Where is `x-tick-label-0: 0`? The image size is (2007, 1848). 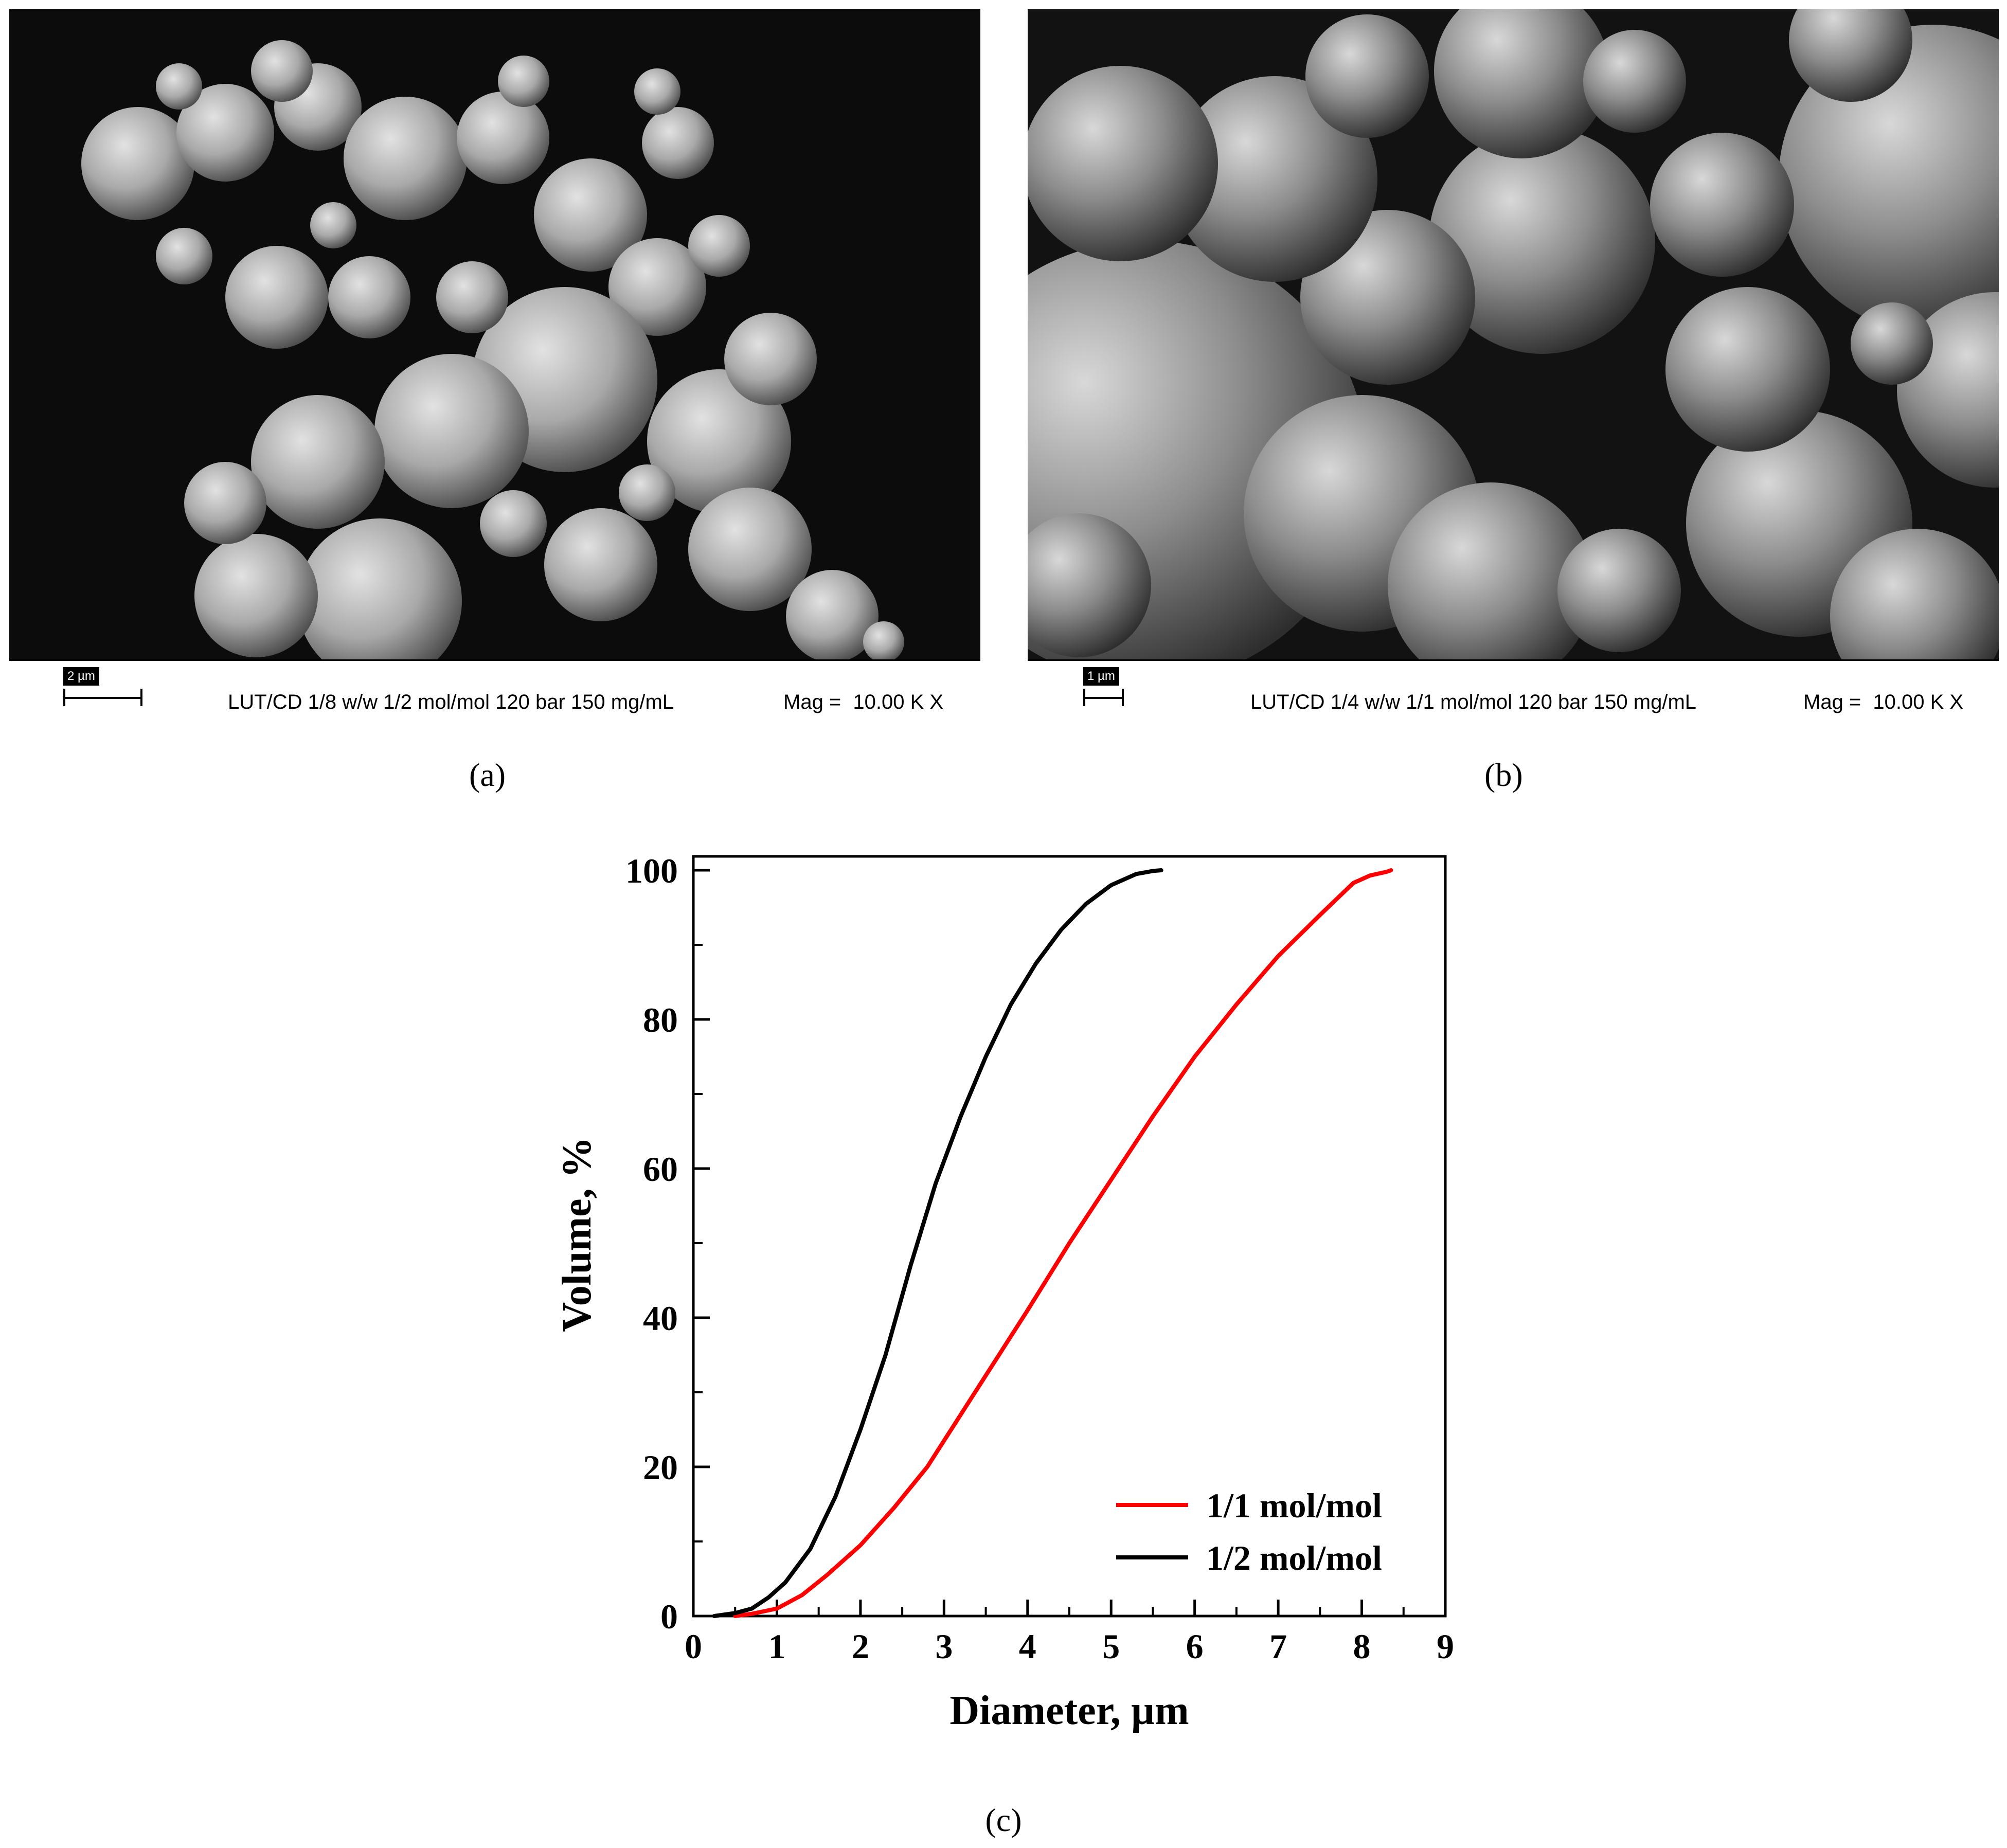
x-tick-label-0: 0 is located at coordinates (693, 1646).